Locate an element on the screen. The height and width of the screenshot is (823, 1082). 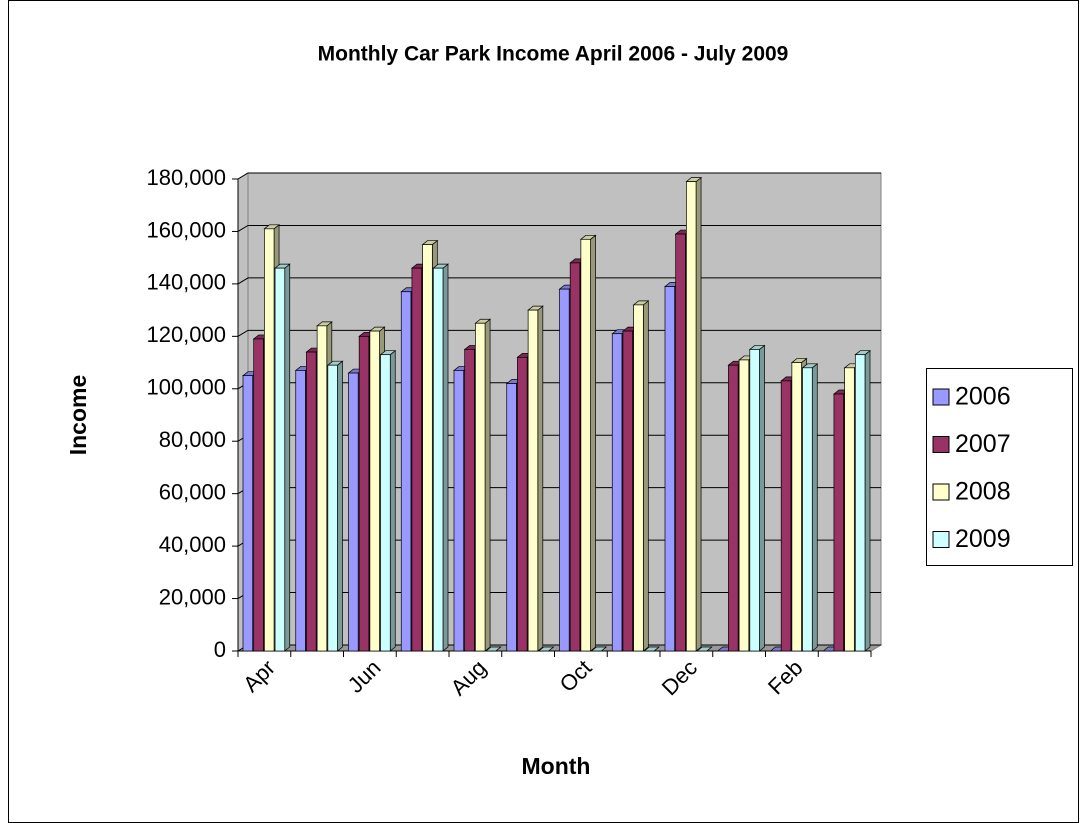
y-tick-label: 80,000 is located at coordinates (192, 439).